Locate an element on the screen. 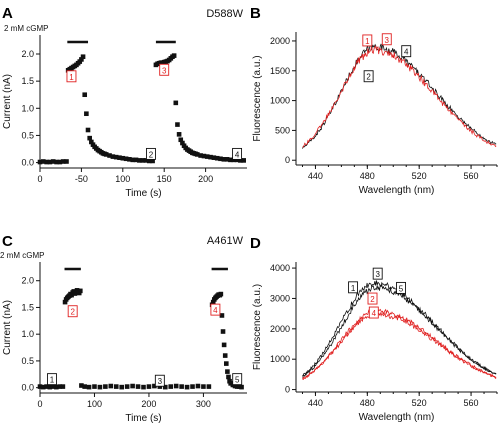 The height and width of the screenshot is (431, 500). panel-a-x-tick-label: 0 is located at coordinates (39, 179).